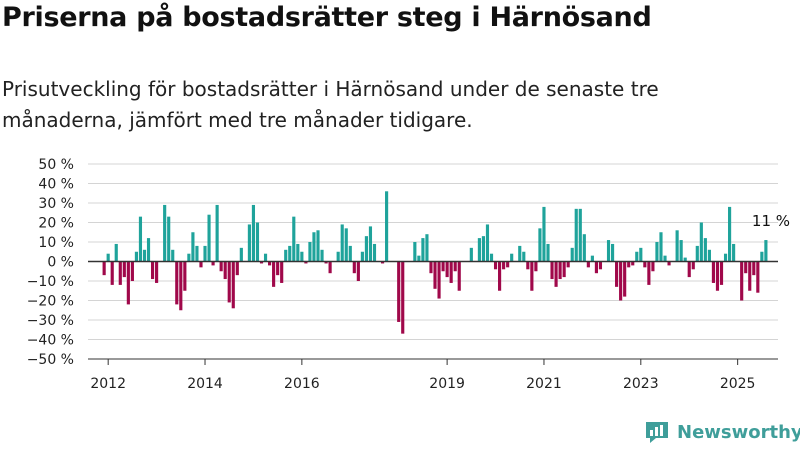 The width and height of the screenshot is (800, 450). Describe the element at coordinates (205, 384) in the screenshot. I see `x-tick-label: 2014` at that location.